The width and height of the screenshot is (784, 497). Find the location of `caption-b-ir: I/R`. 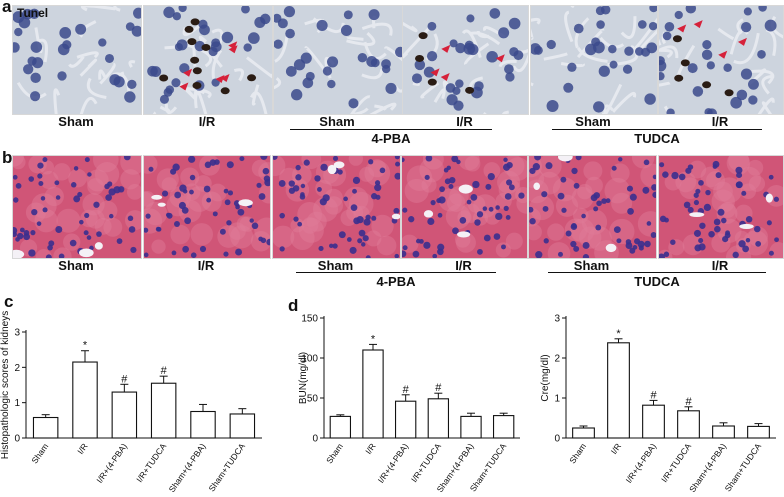

caption-b-ir: I/R is located at coordinates (206, 265).